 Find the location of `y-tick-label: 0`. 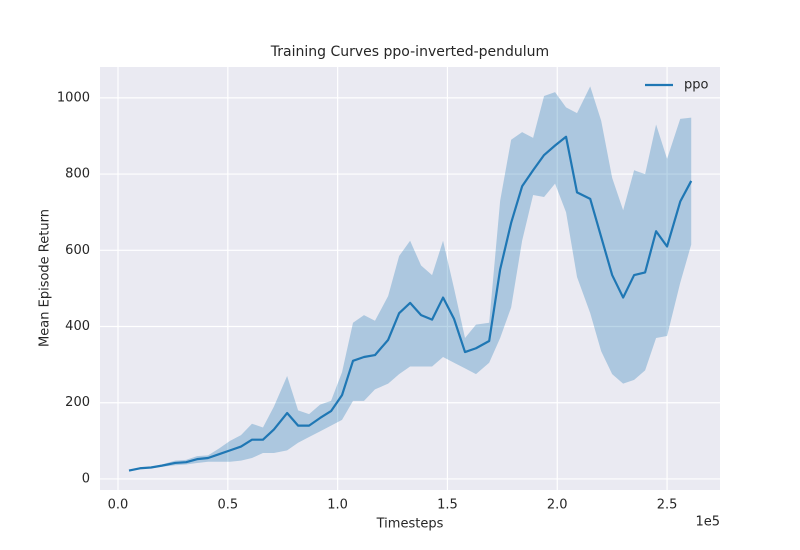

y-tick-label: 0 is located at coordinates (86, 478).